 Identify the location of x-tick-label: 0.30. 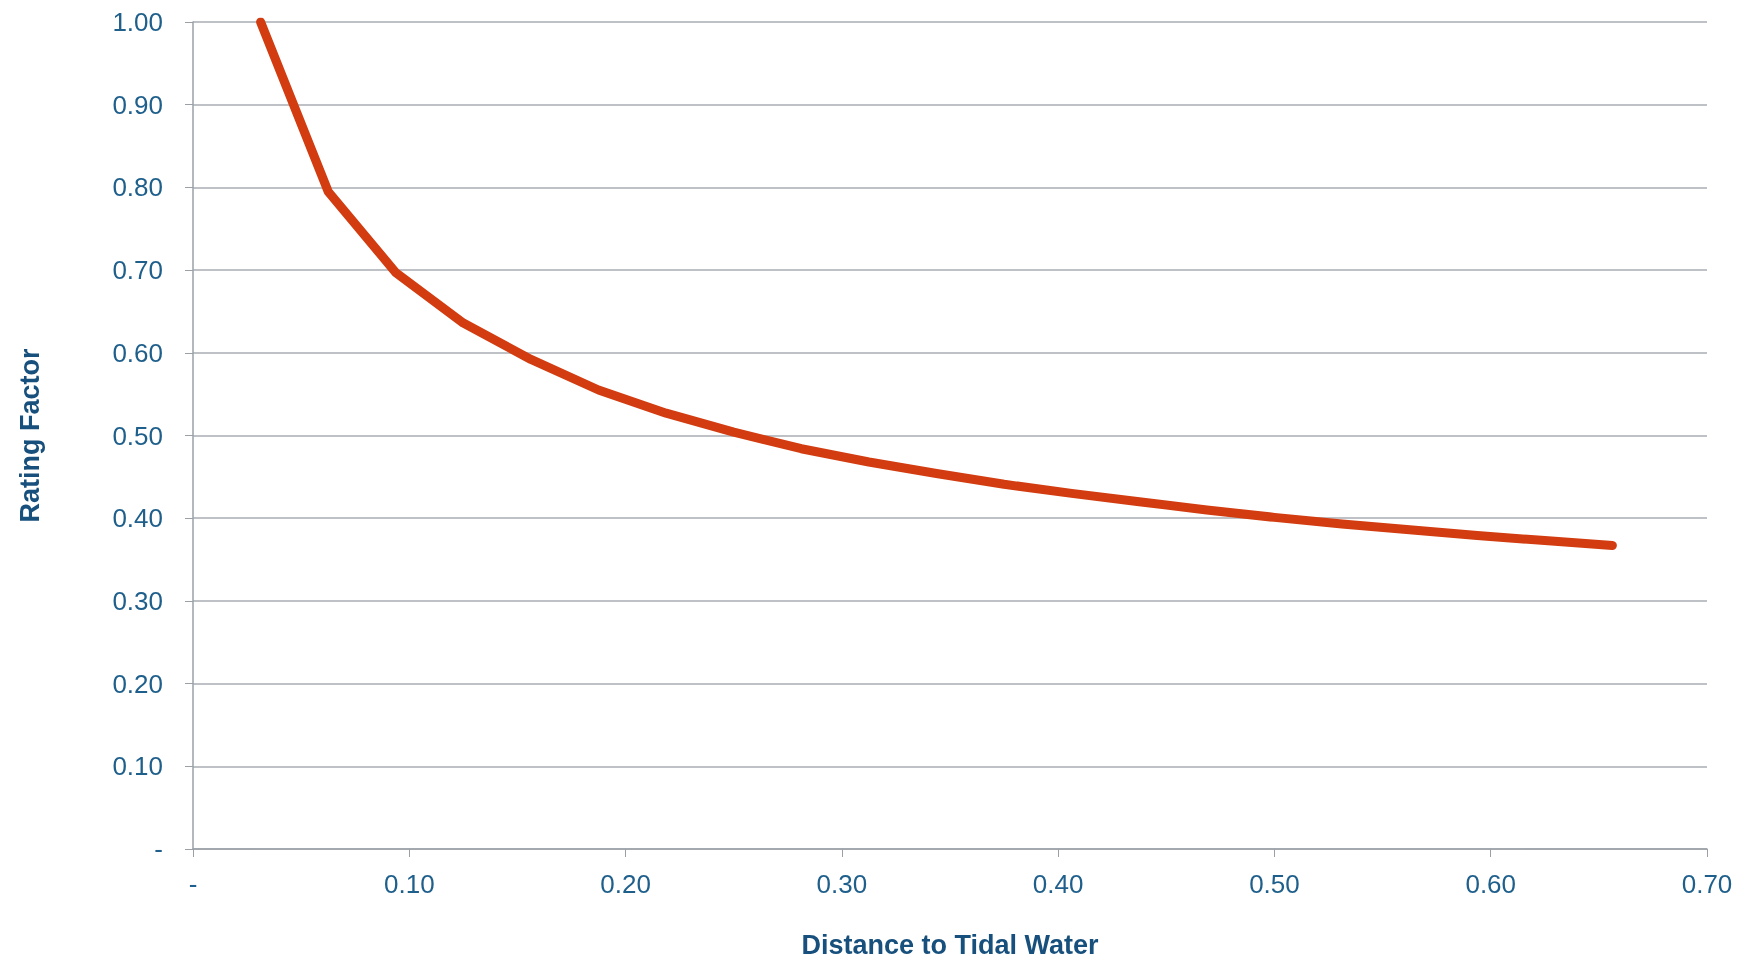
(842, 884).